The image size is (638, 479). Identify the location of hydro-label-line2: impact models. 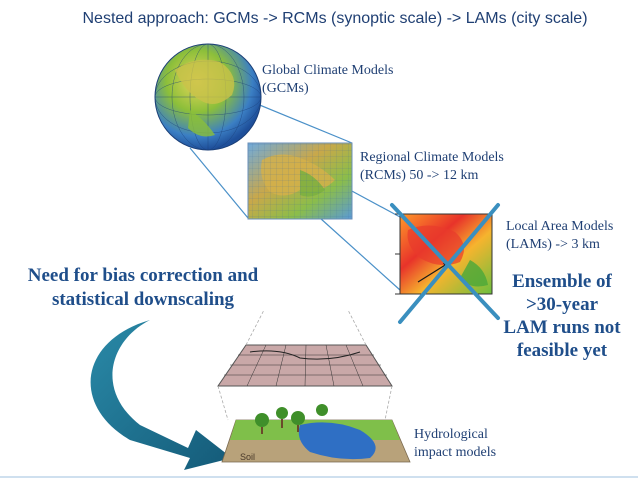
(455, 452).